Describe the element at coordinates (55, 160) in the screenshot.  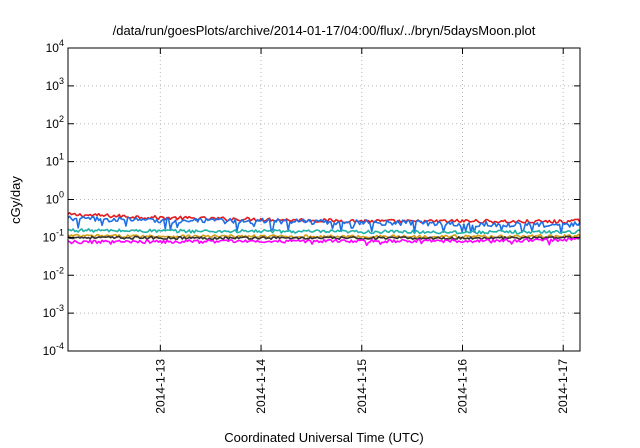
I see `y-tick-label: 10¹` at that location.